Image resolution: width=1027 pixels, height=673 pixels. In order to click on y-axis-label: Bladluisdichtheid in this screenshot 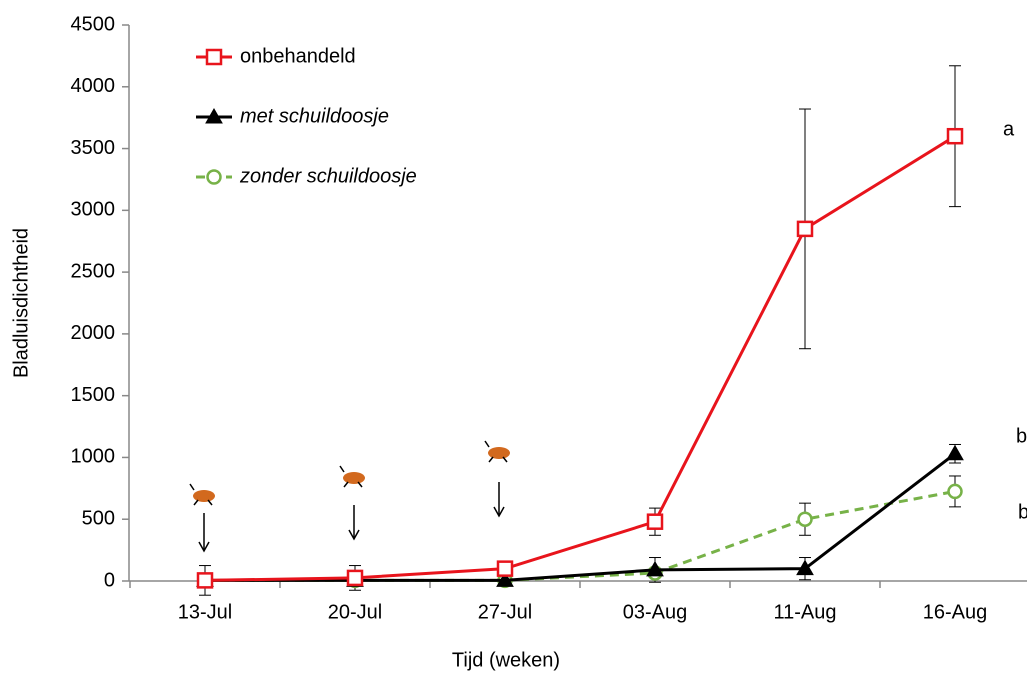, I will do `click(21, 303)`.